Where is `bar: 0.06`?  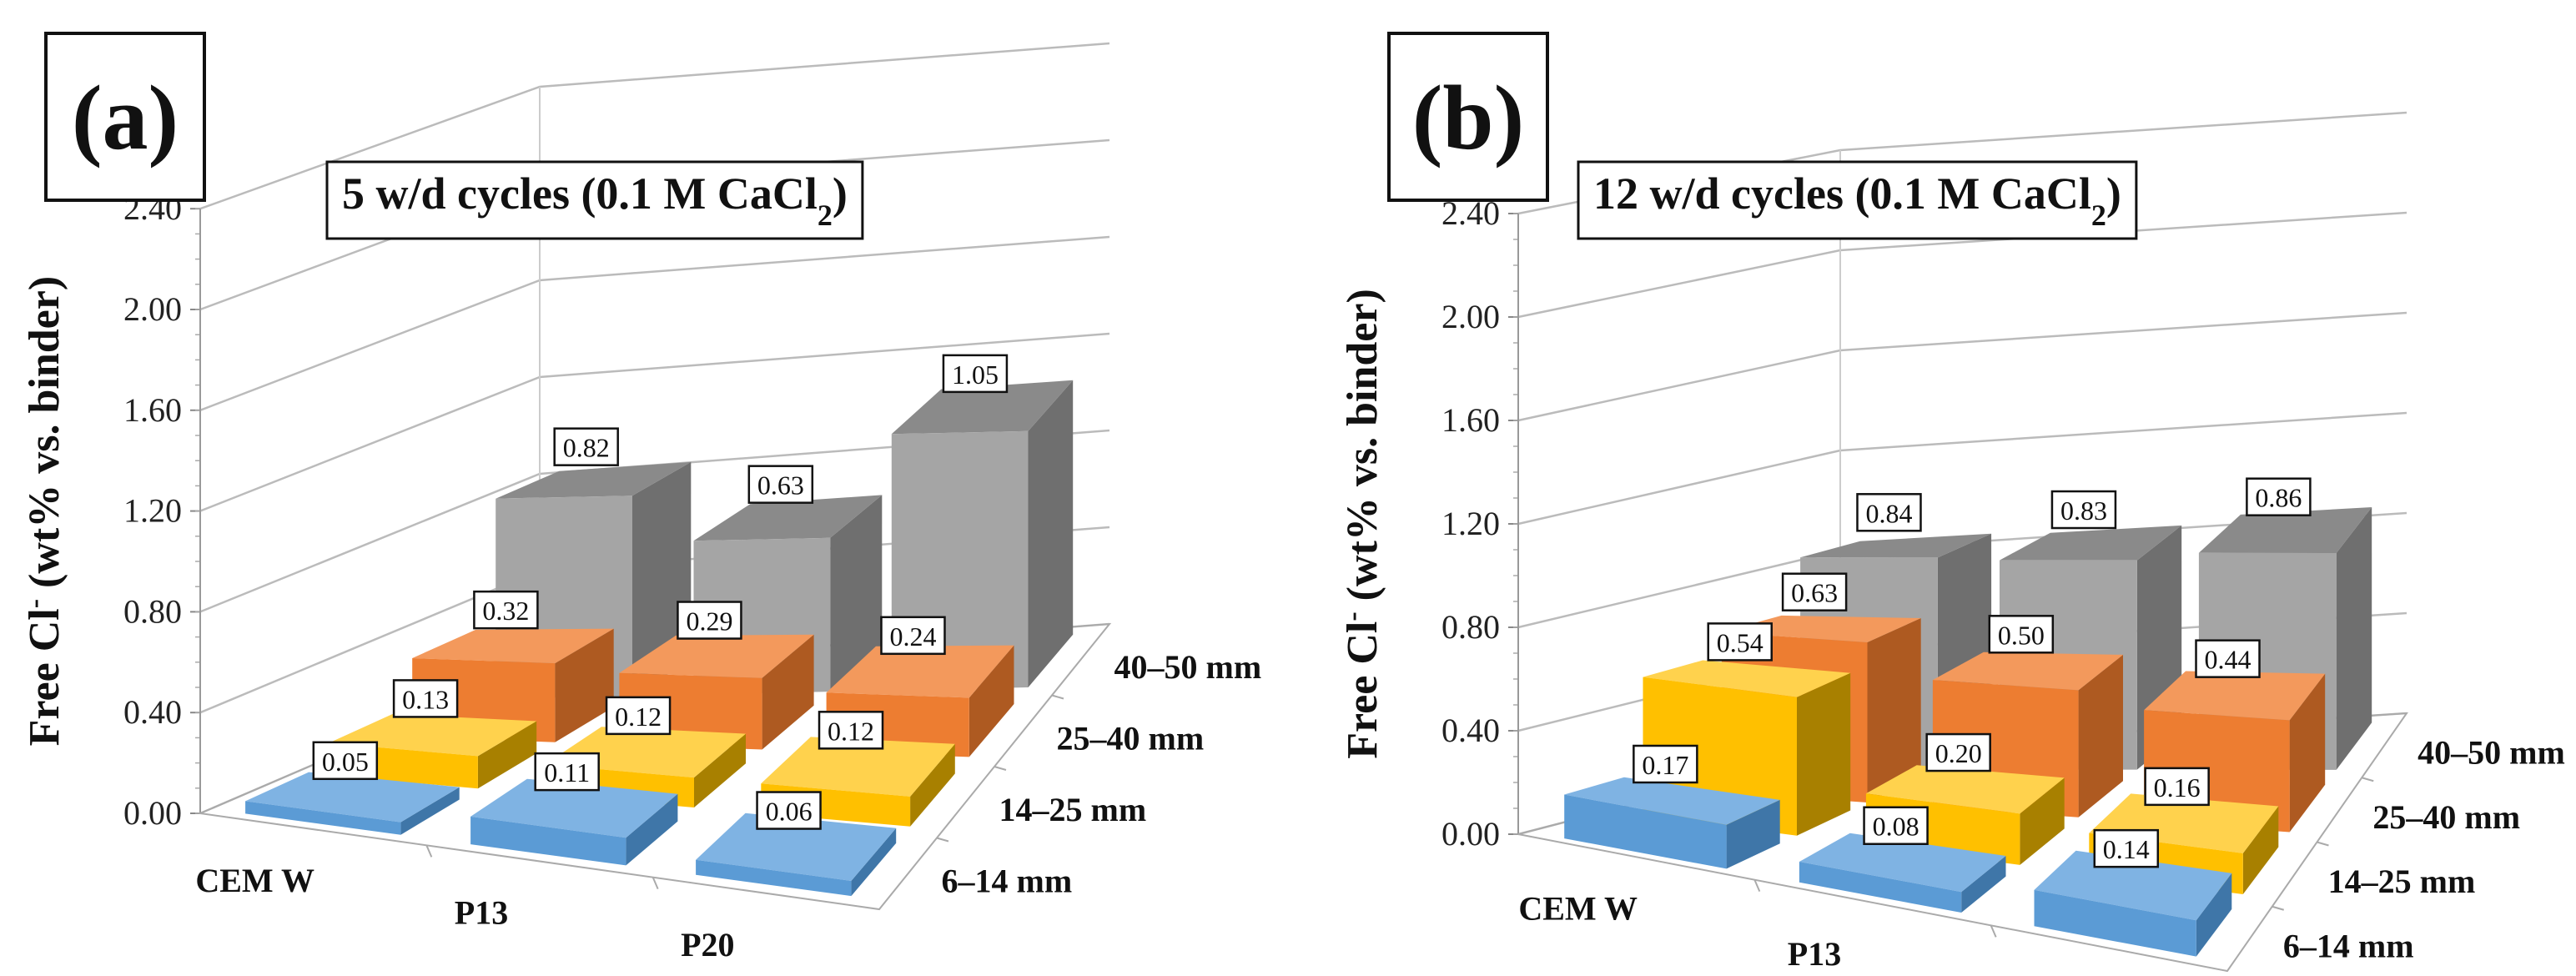
bar: 0.06 is located at coordinates (796, 844).